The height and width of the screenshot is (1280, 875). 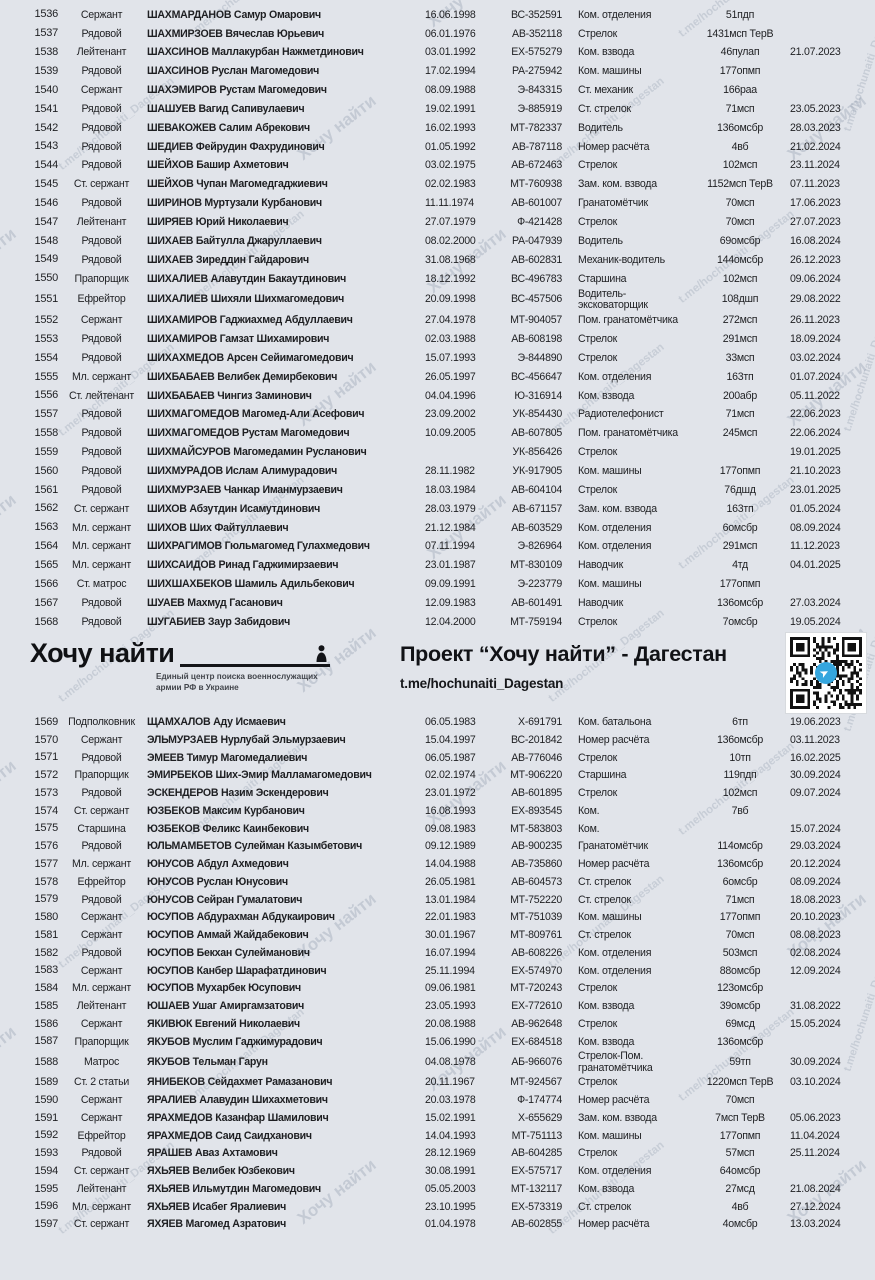 I want to click on cell-name: ЯКУБОВ Тельман Гарун, so click(x=207, y=1061).